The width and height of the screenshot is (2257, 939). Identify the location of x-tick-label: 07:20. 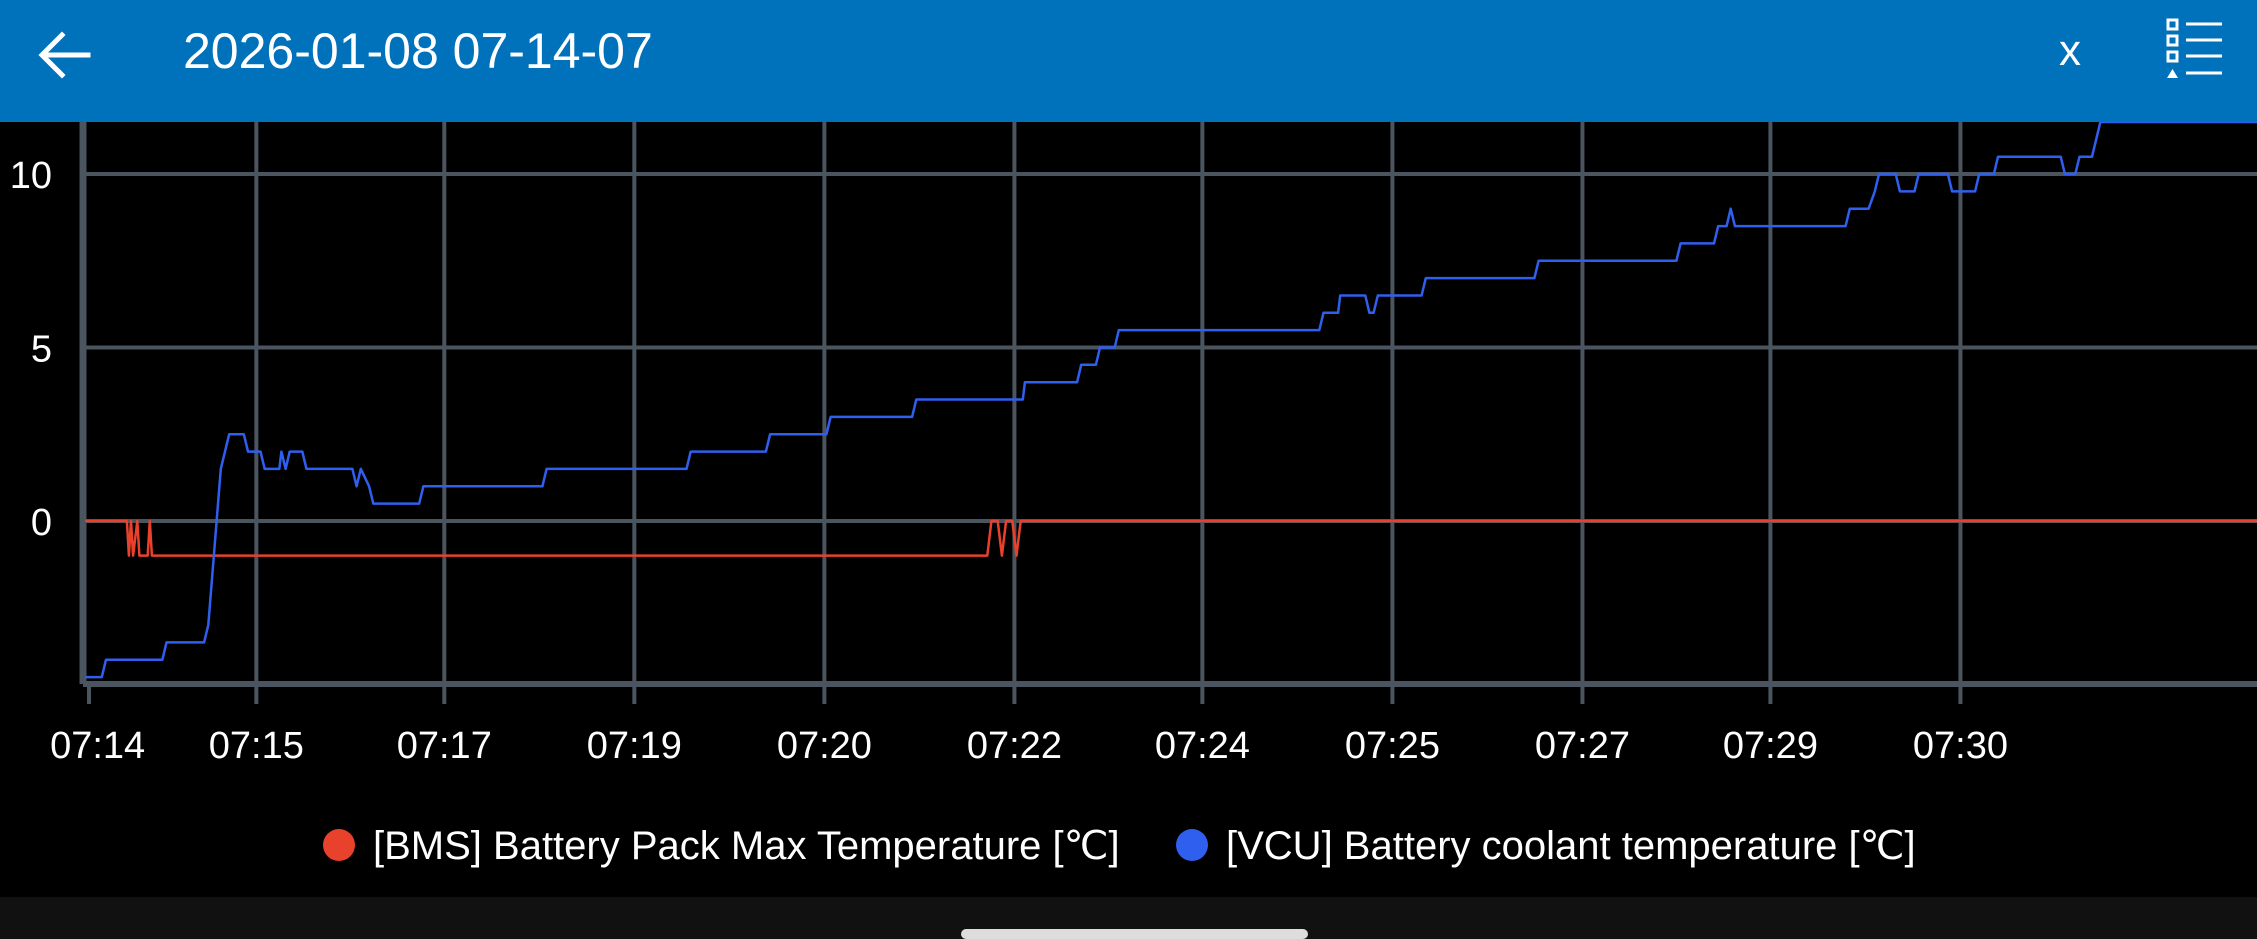
(824, 746).